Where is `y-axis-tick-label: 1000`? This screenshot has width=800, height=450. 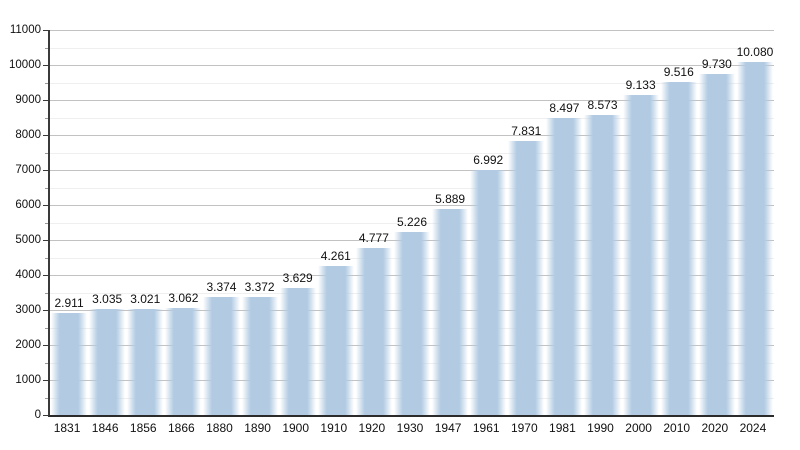
y-axis-tick-label: 1000 is located at coordinates (28, 380).